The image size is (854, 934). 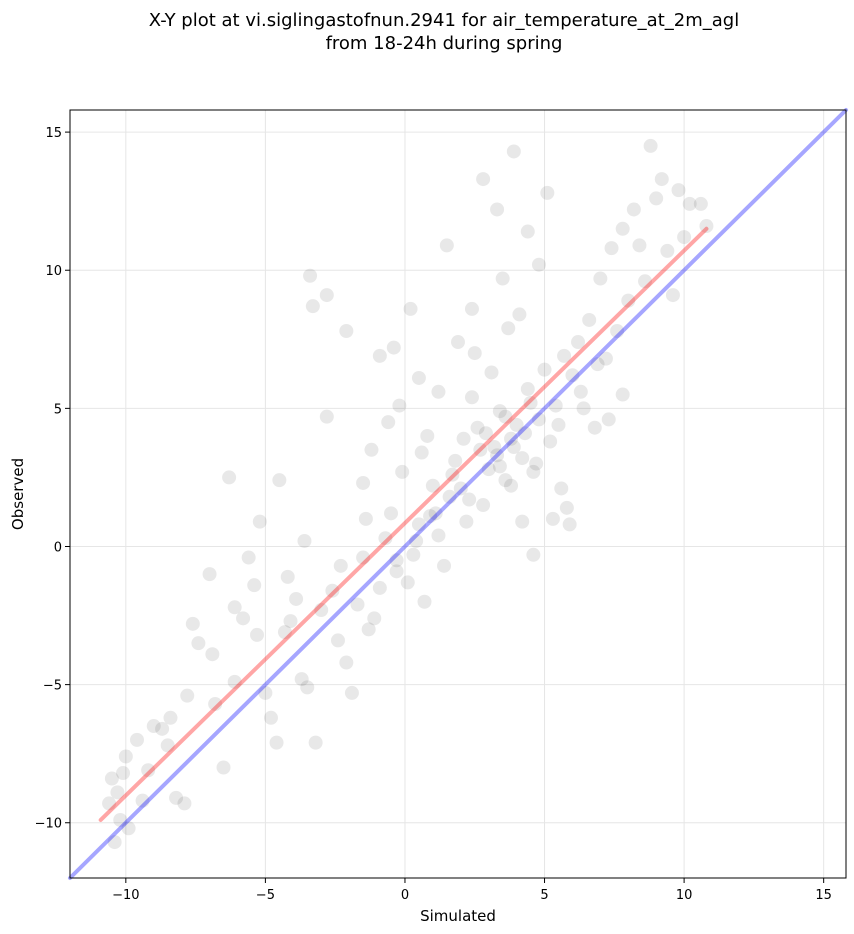 What do you see at coordinates (544, 895) in the screenshot?
I see `x-tick-label: 5` at bounding box center [544, 895].